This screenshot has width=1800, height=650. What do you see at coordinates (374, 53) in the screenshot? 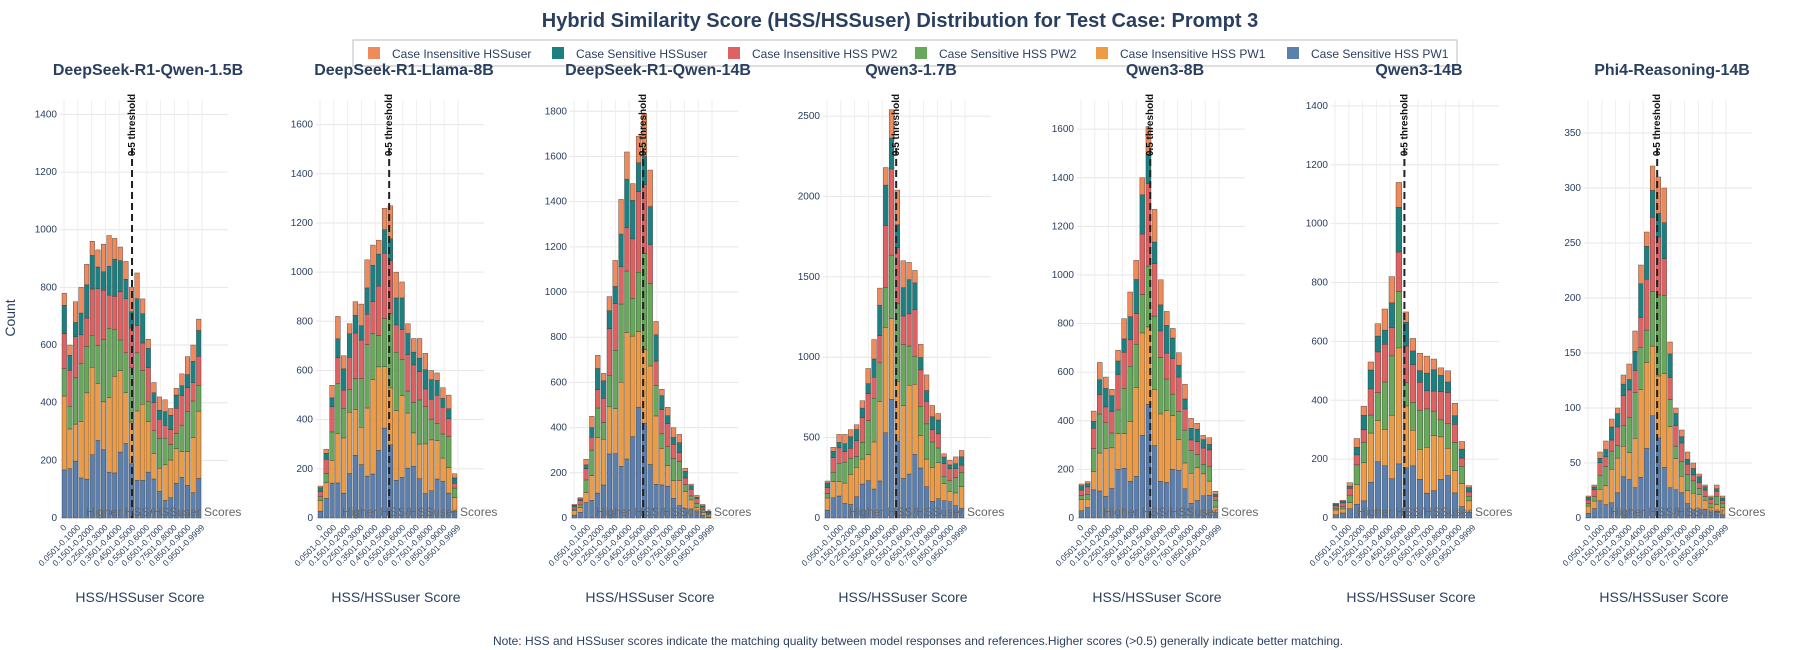
I see `legend-swatch` at bounding box center [374, 53].